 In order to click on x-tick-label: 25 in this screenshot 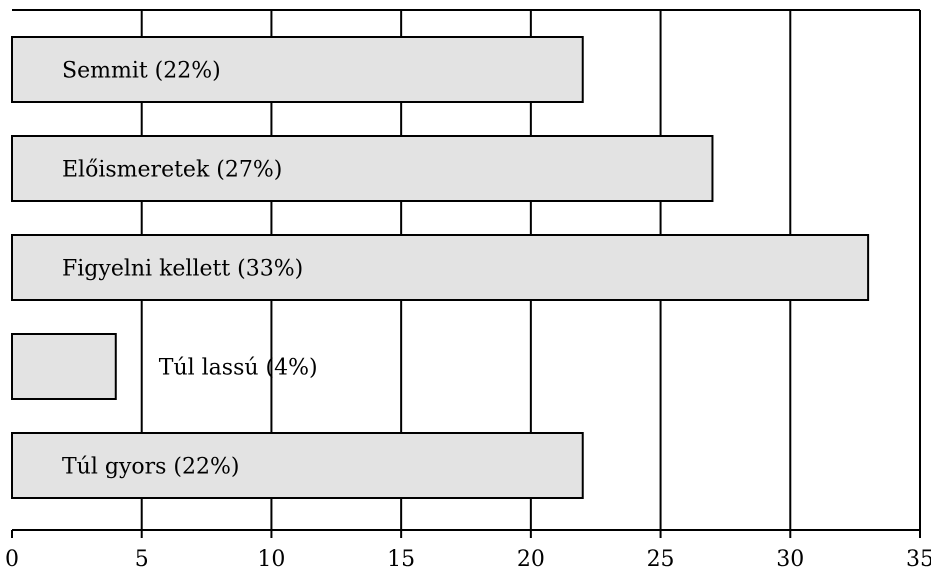, I will do `click(661, 559)`.